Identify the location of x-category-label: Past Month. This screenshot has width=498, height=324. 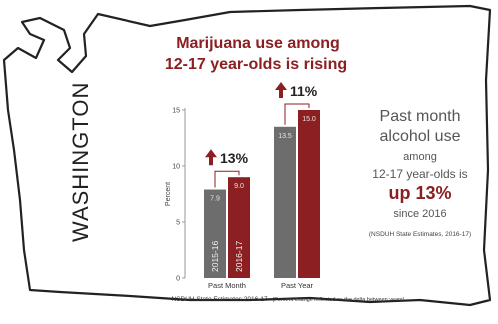
(227, 285).